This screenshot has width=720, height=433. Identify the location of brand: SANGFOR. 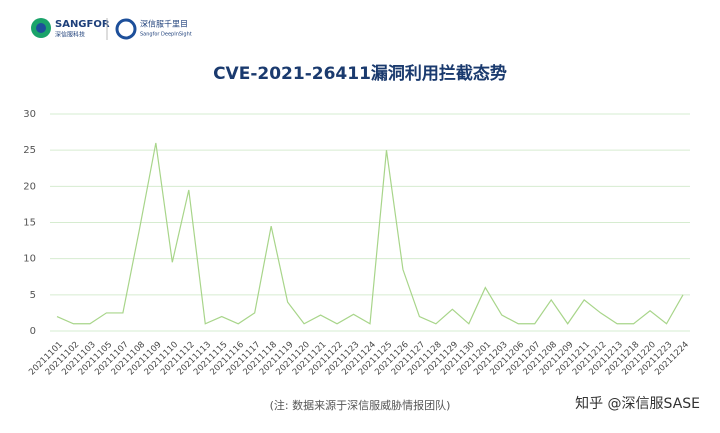
(82, 24).